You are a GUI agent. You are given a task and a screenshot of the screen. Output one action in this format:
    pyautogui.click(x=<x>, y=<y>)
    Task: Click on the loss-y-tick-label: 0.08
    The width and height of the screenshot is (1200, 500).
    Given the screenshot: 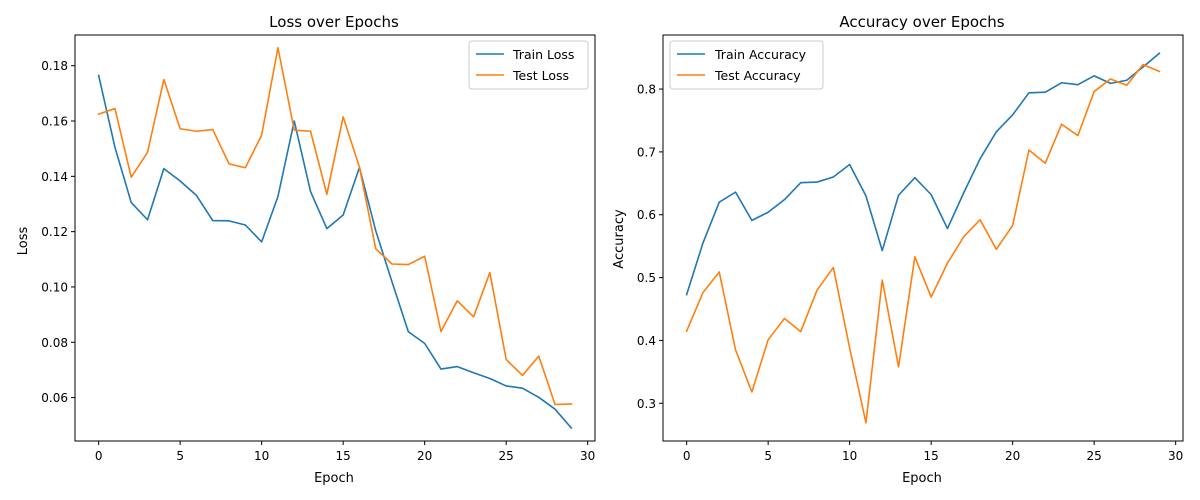 What is the action you would take?
    pyautogui.click(x=54, y=343)
    